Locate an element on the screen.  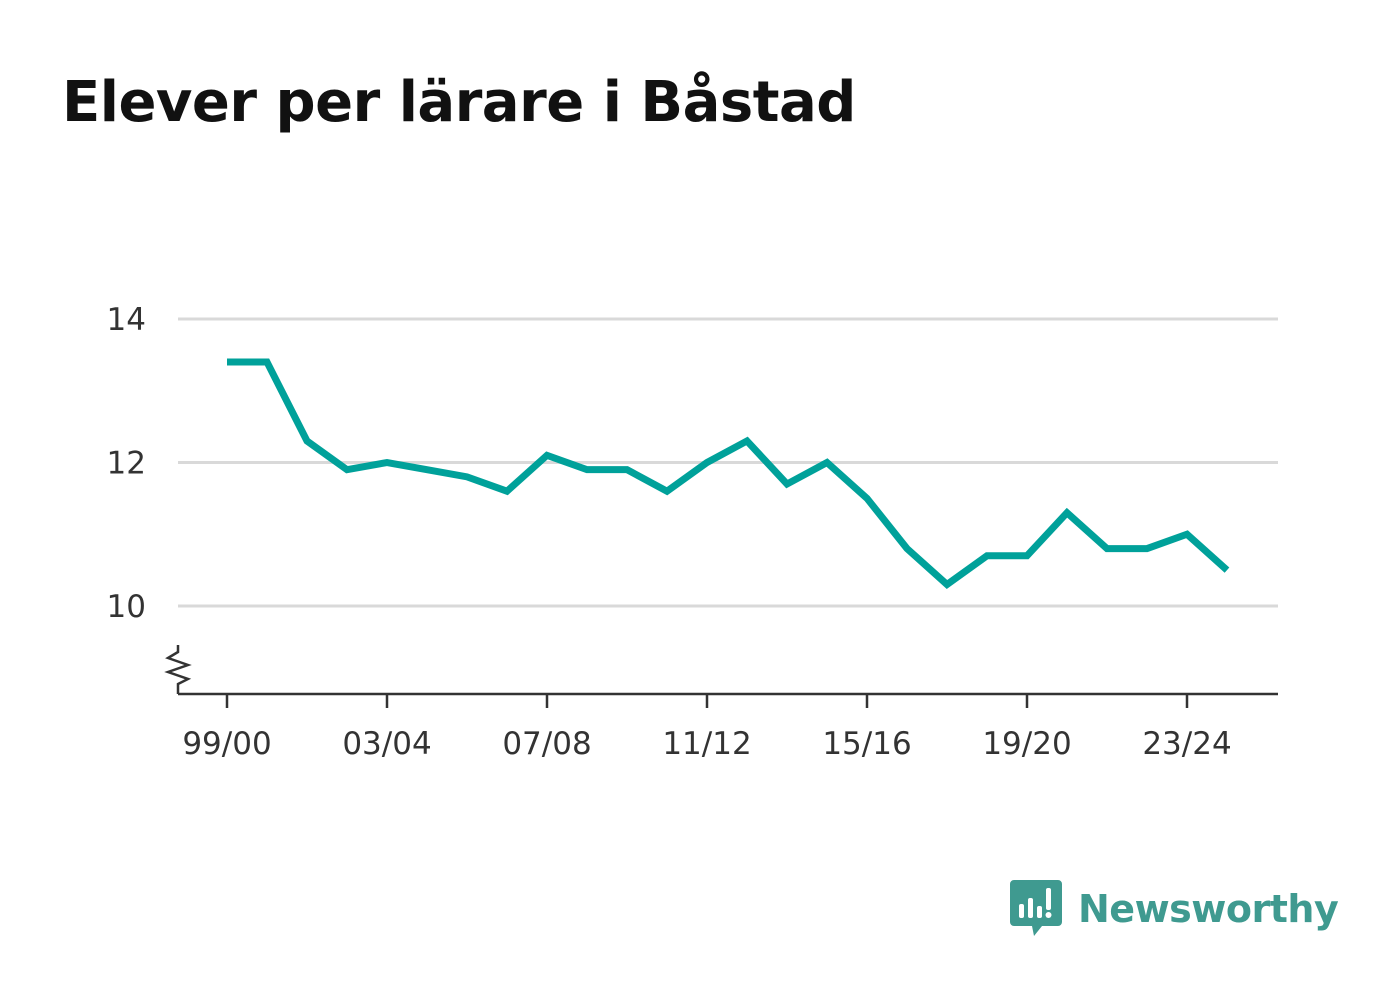
y-axis-break is located at coordinates (178, 669).